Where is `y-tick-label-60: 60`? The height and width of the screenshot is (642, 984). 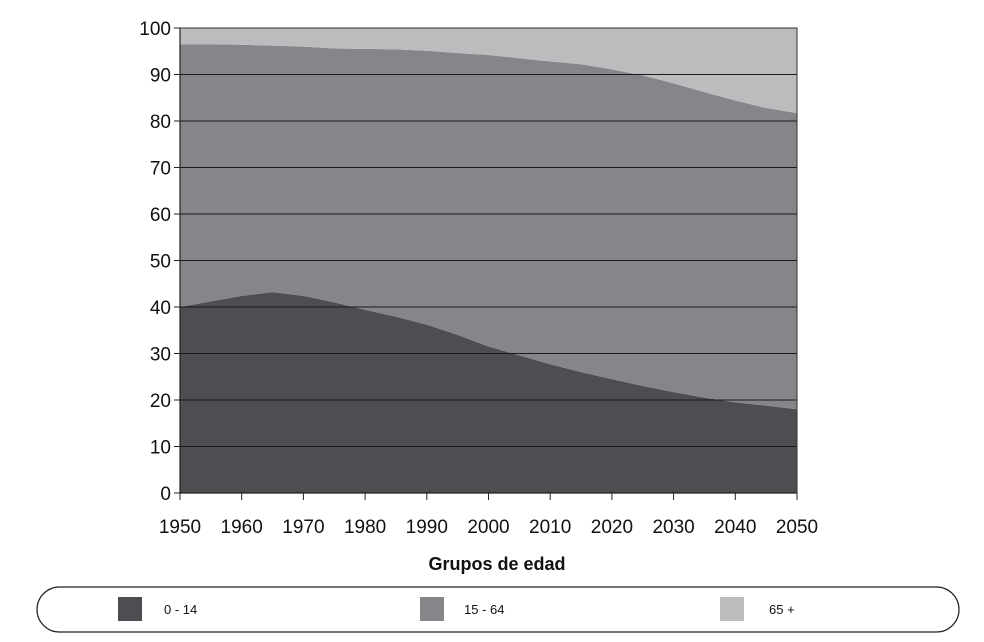 y-tick-label-60: 60 is located at coordinates (160, 215).